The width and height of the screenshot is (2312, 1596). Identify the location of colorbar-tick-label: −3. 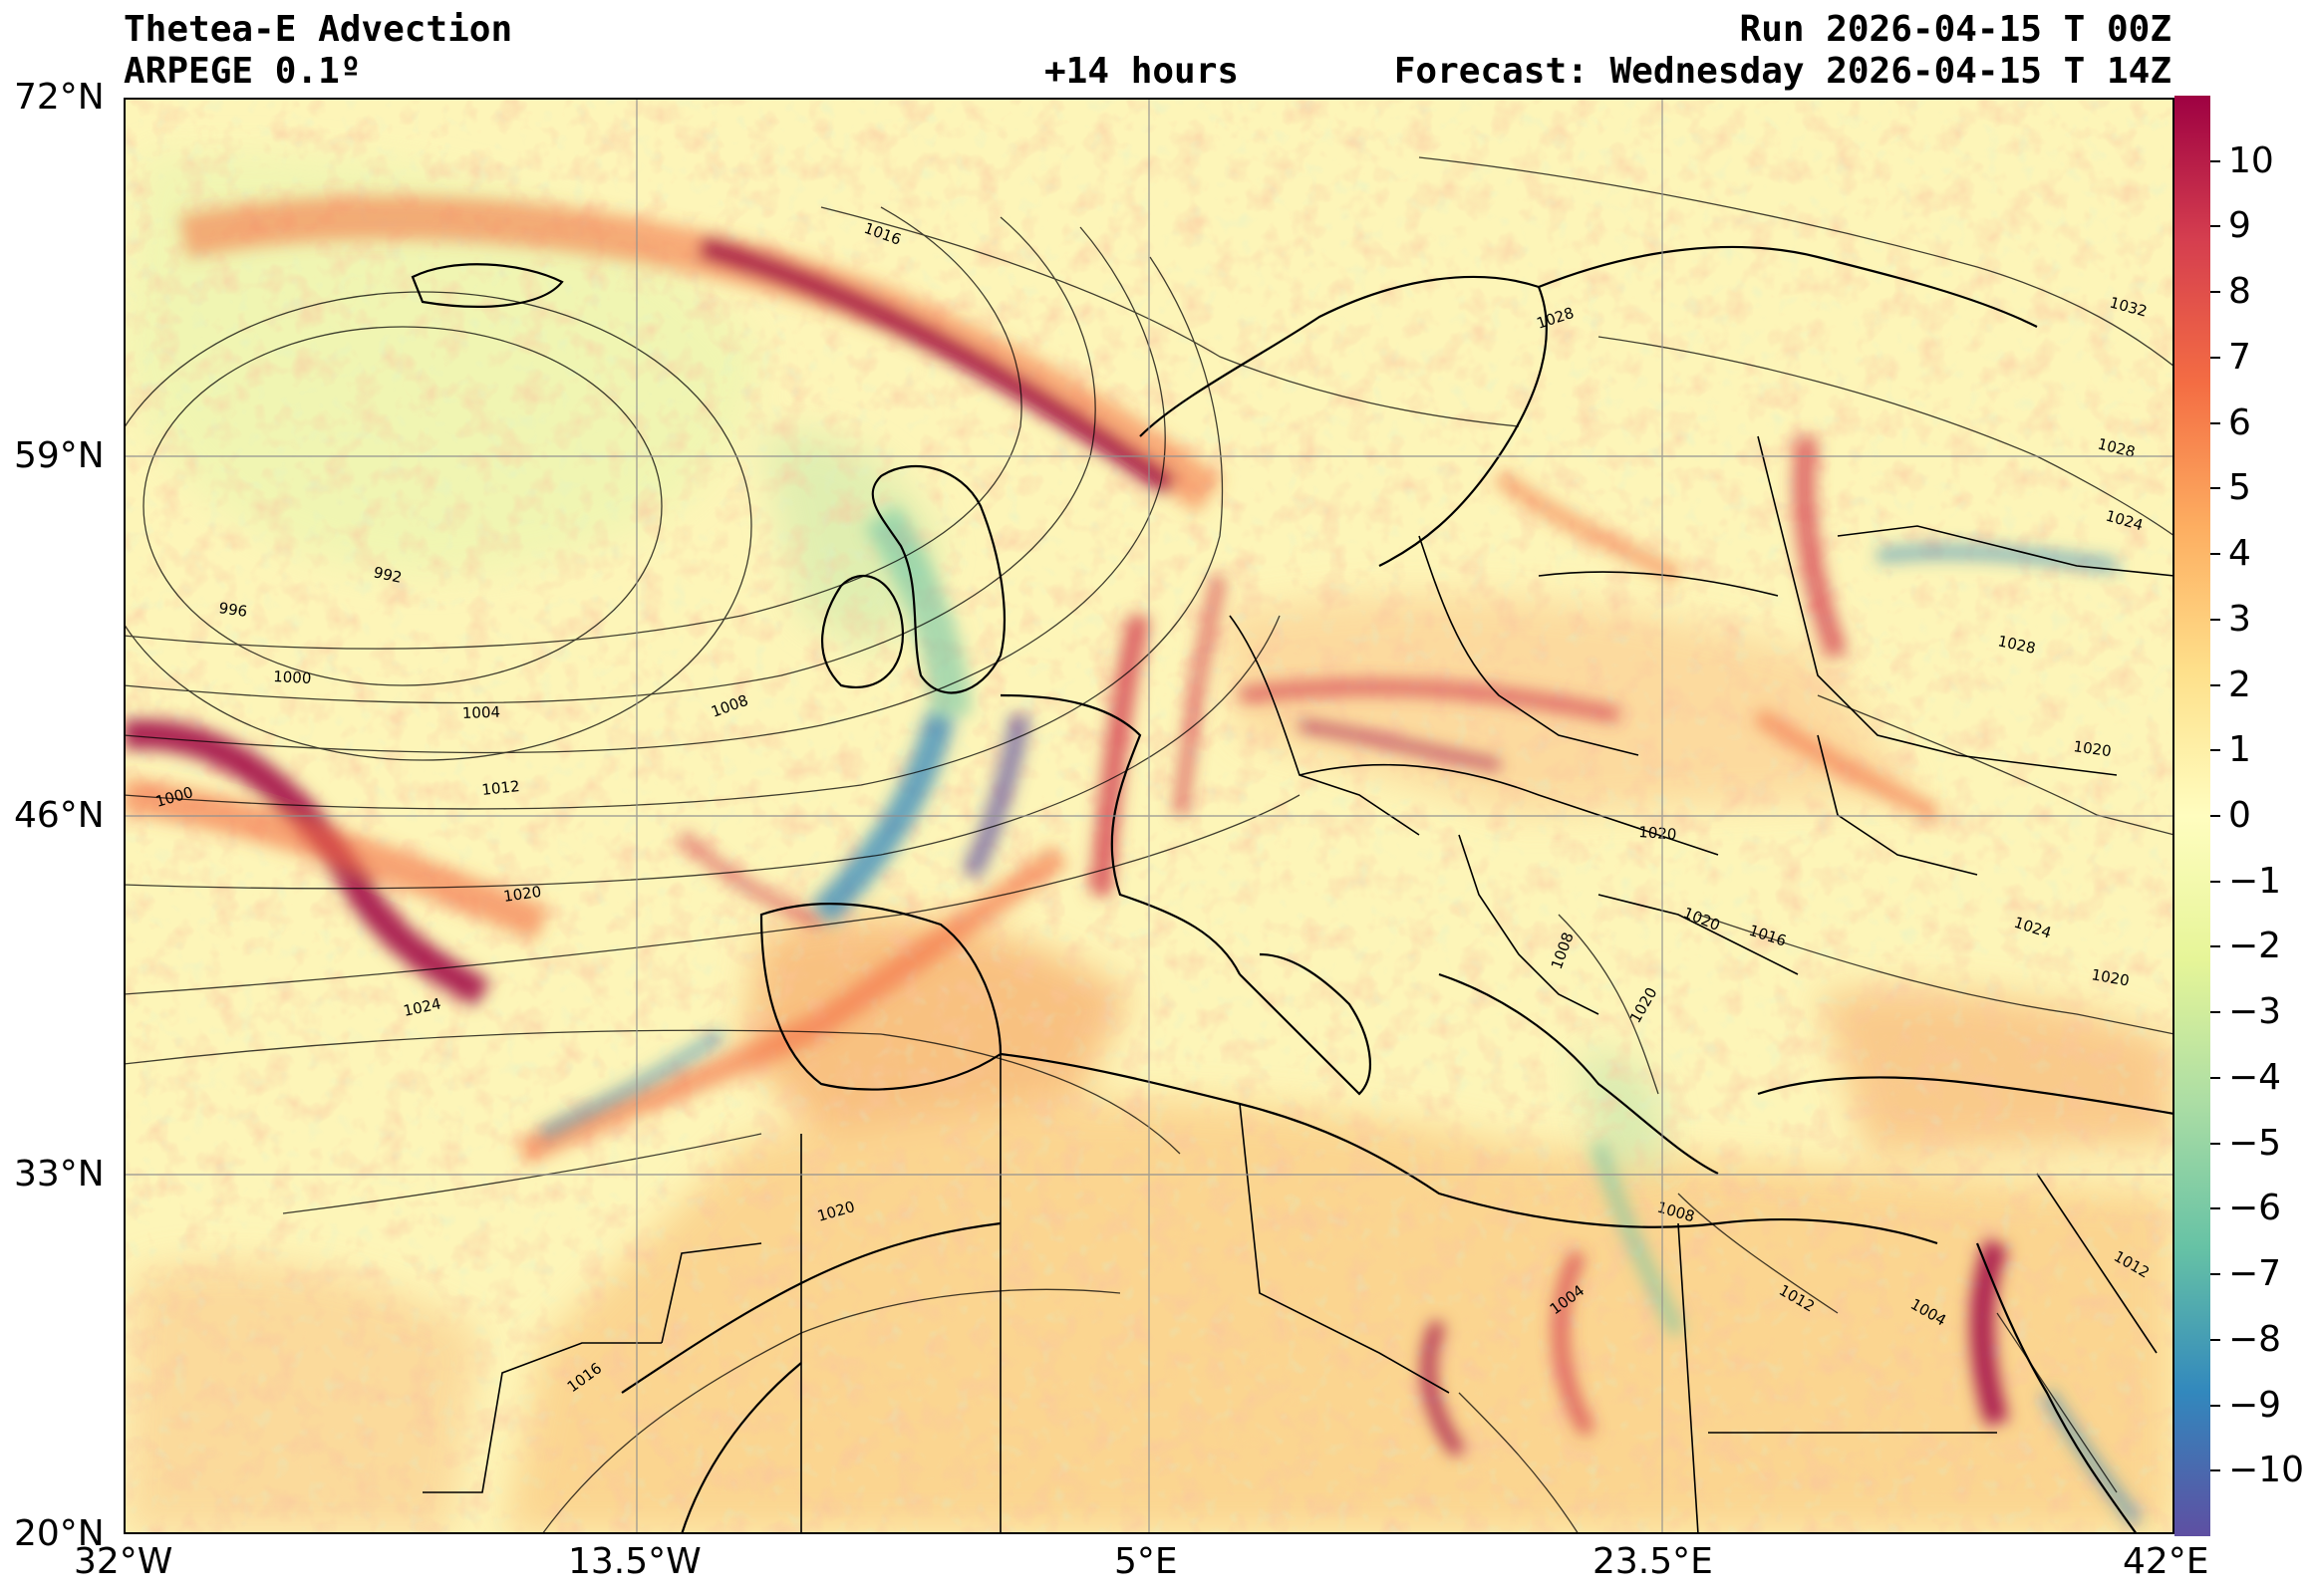
(2255, 1012).